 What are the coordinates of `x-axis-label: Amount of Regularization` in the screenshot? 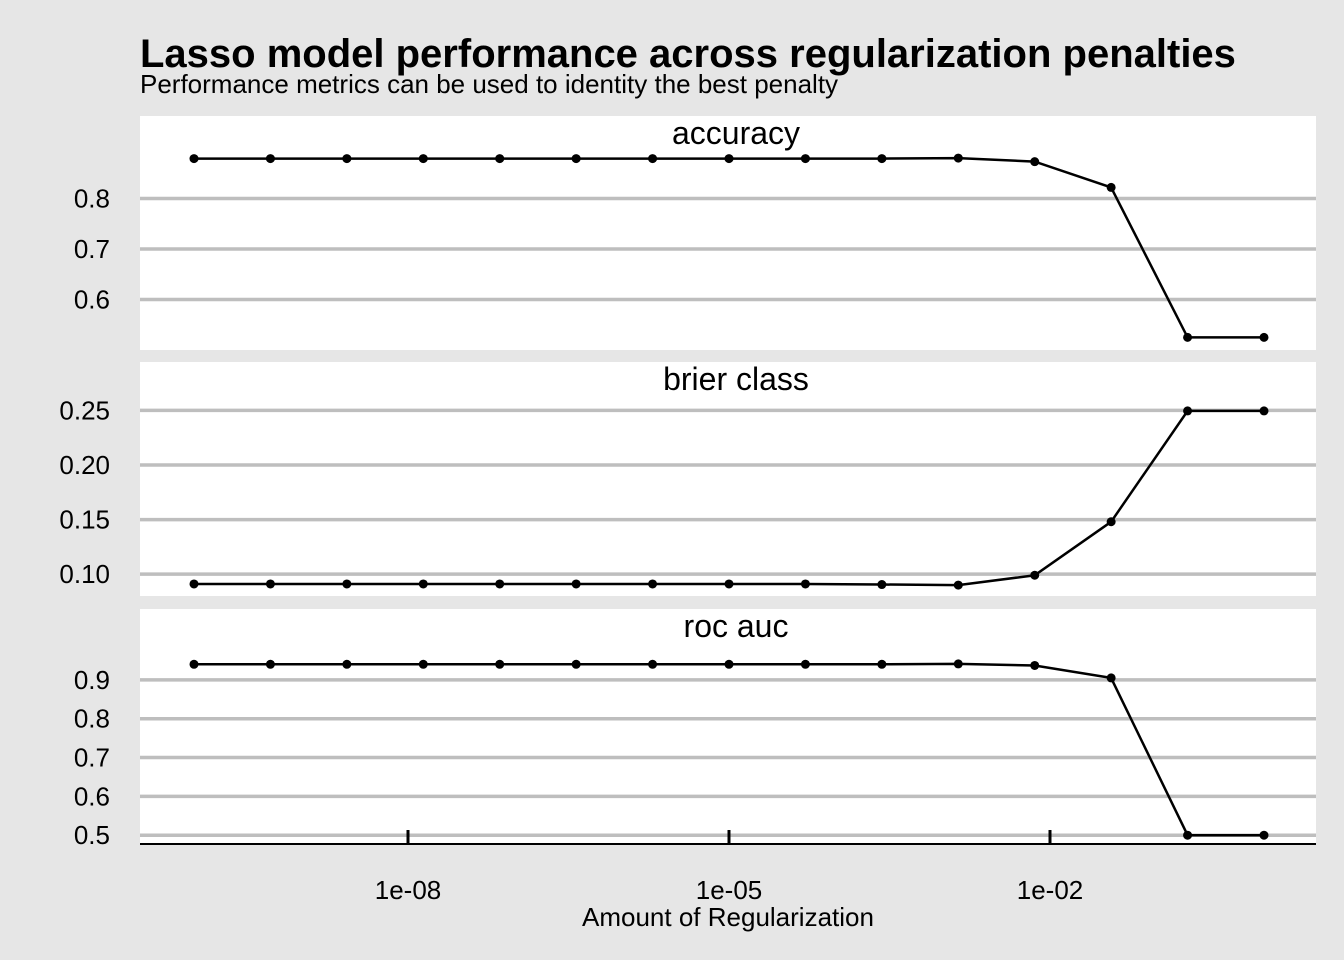 It's located at (728, 917).